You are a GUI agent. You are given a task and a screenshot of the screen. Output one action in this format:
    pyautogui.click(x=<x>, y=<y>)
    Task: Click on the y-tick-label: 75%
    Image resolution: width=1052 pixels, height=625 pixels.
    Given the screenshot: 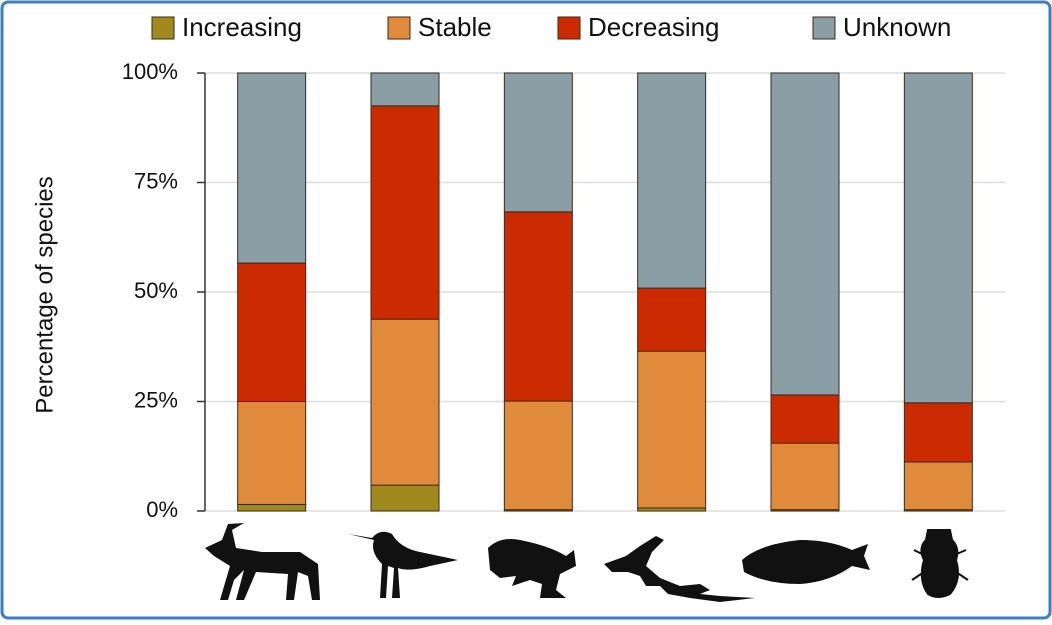 What is the action you would take?
    pyautogui.click(x=156, y=180)
    